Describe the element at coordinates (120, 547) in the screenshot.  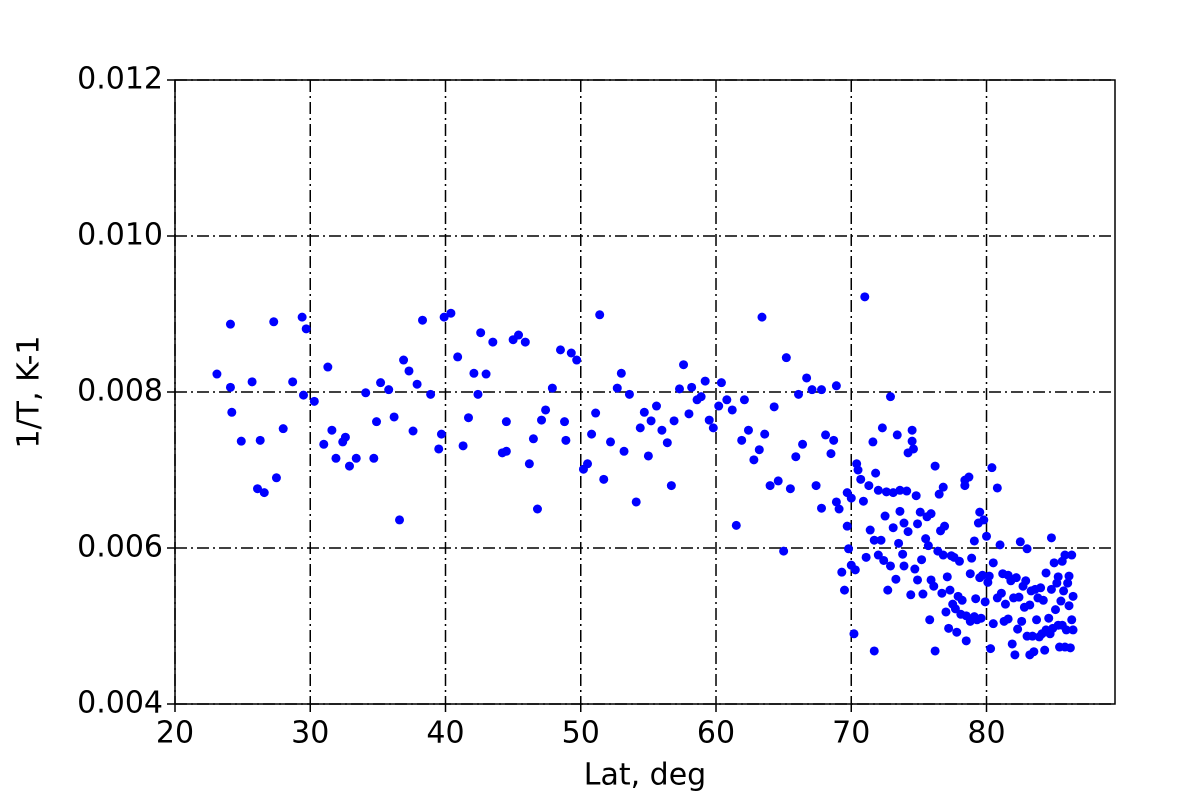
I see `y-tick-label: 0.006` at that location.